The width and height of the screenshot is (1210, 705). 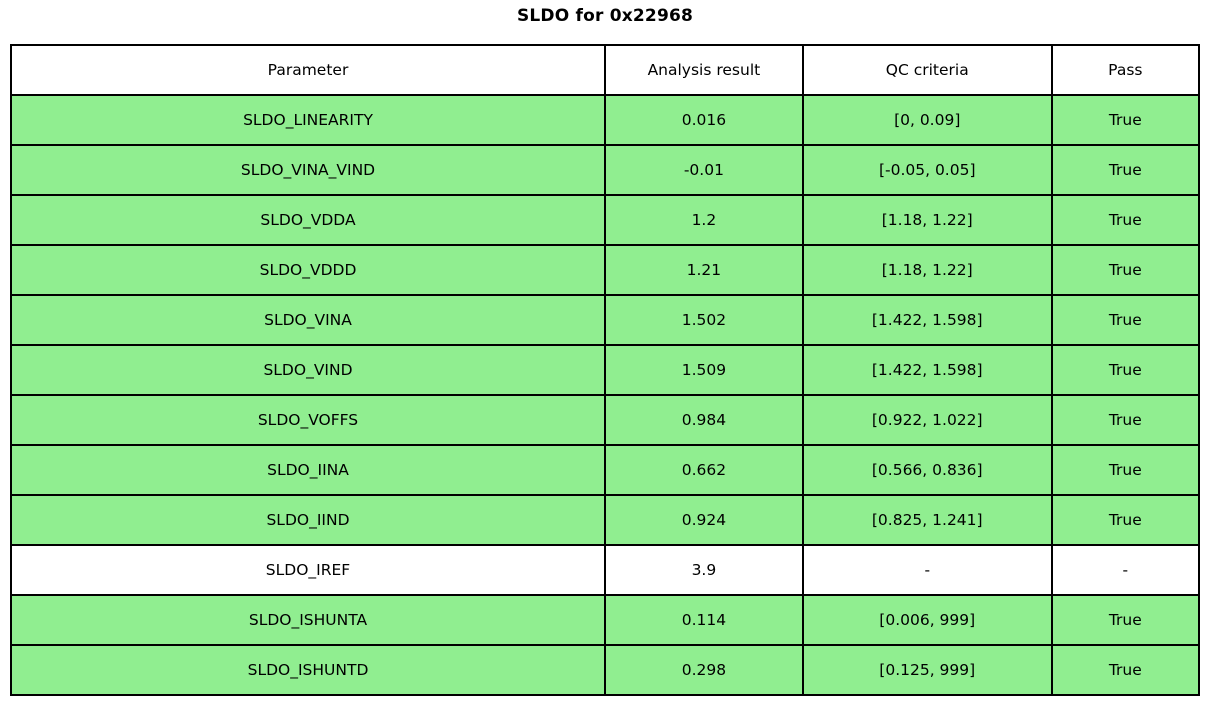 I want to click on cell-qc-criteria: [0.566, 0.836], so click(x=927, y=470).